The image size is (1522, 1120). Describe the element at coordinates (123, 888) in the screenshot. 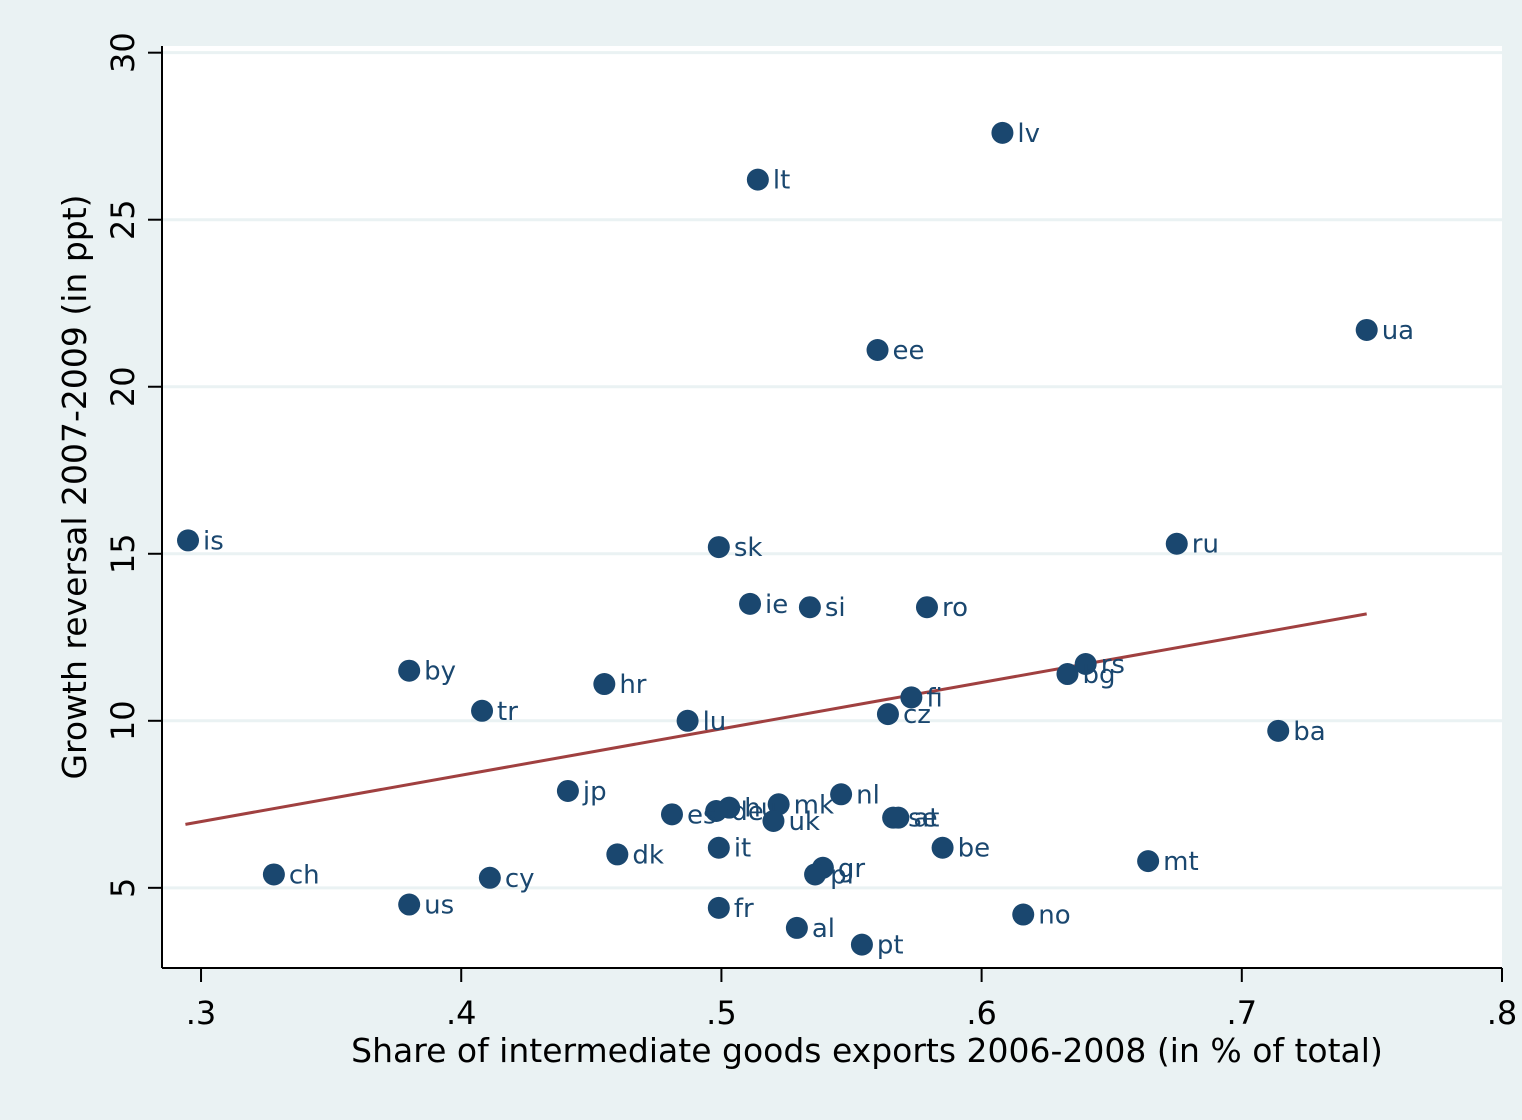

I see `y-tick-label: 5` at that location.